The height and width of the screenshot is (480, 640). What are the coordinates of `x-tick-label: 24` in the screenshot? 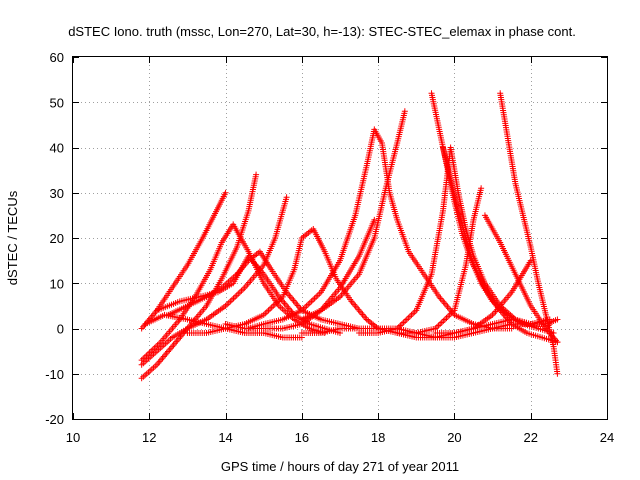 It's located at (607, 437).